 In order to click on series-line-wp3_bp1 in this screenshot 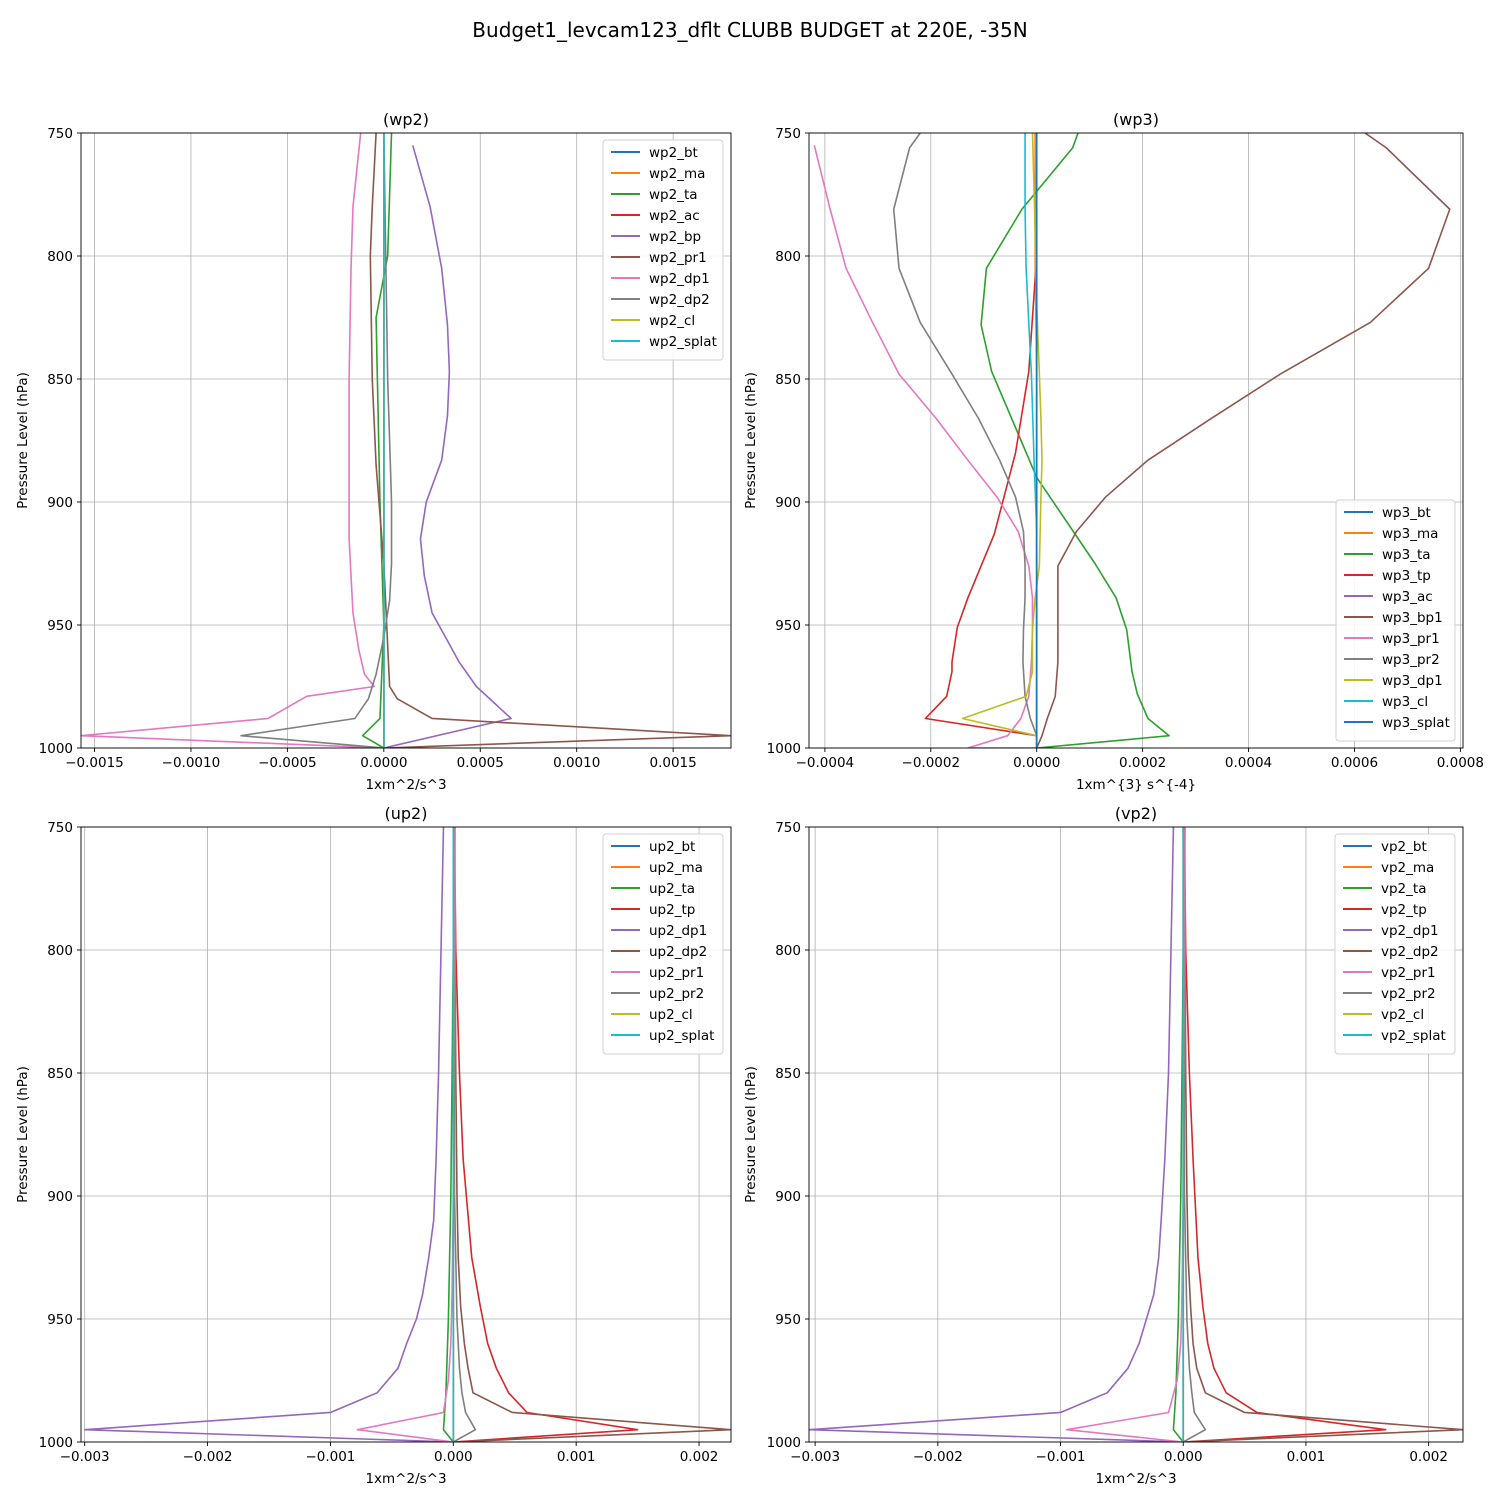, I will do `click(1243, 440)`.